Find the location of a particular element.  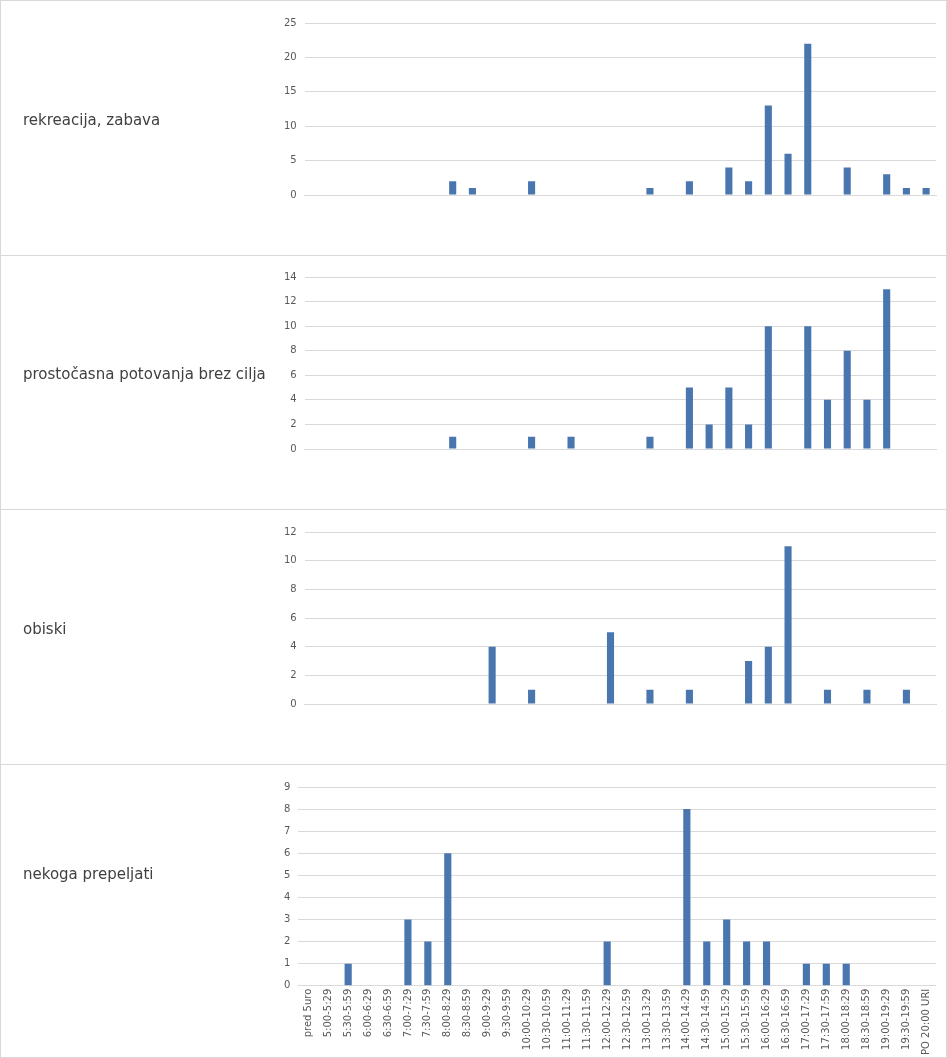

x-tick-label: 19:00-19:29 is located at coordinates (885, 1019).